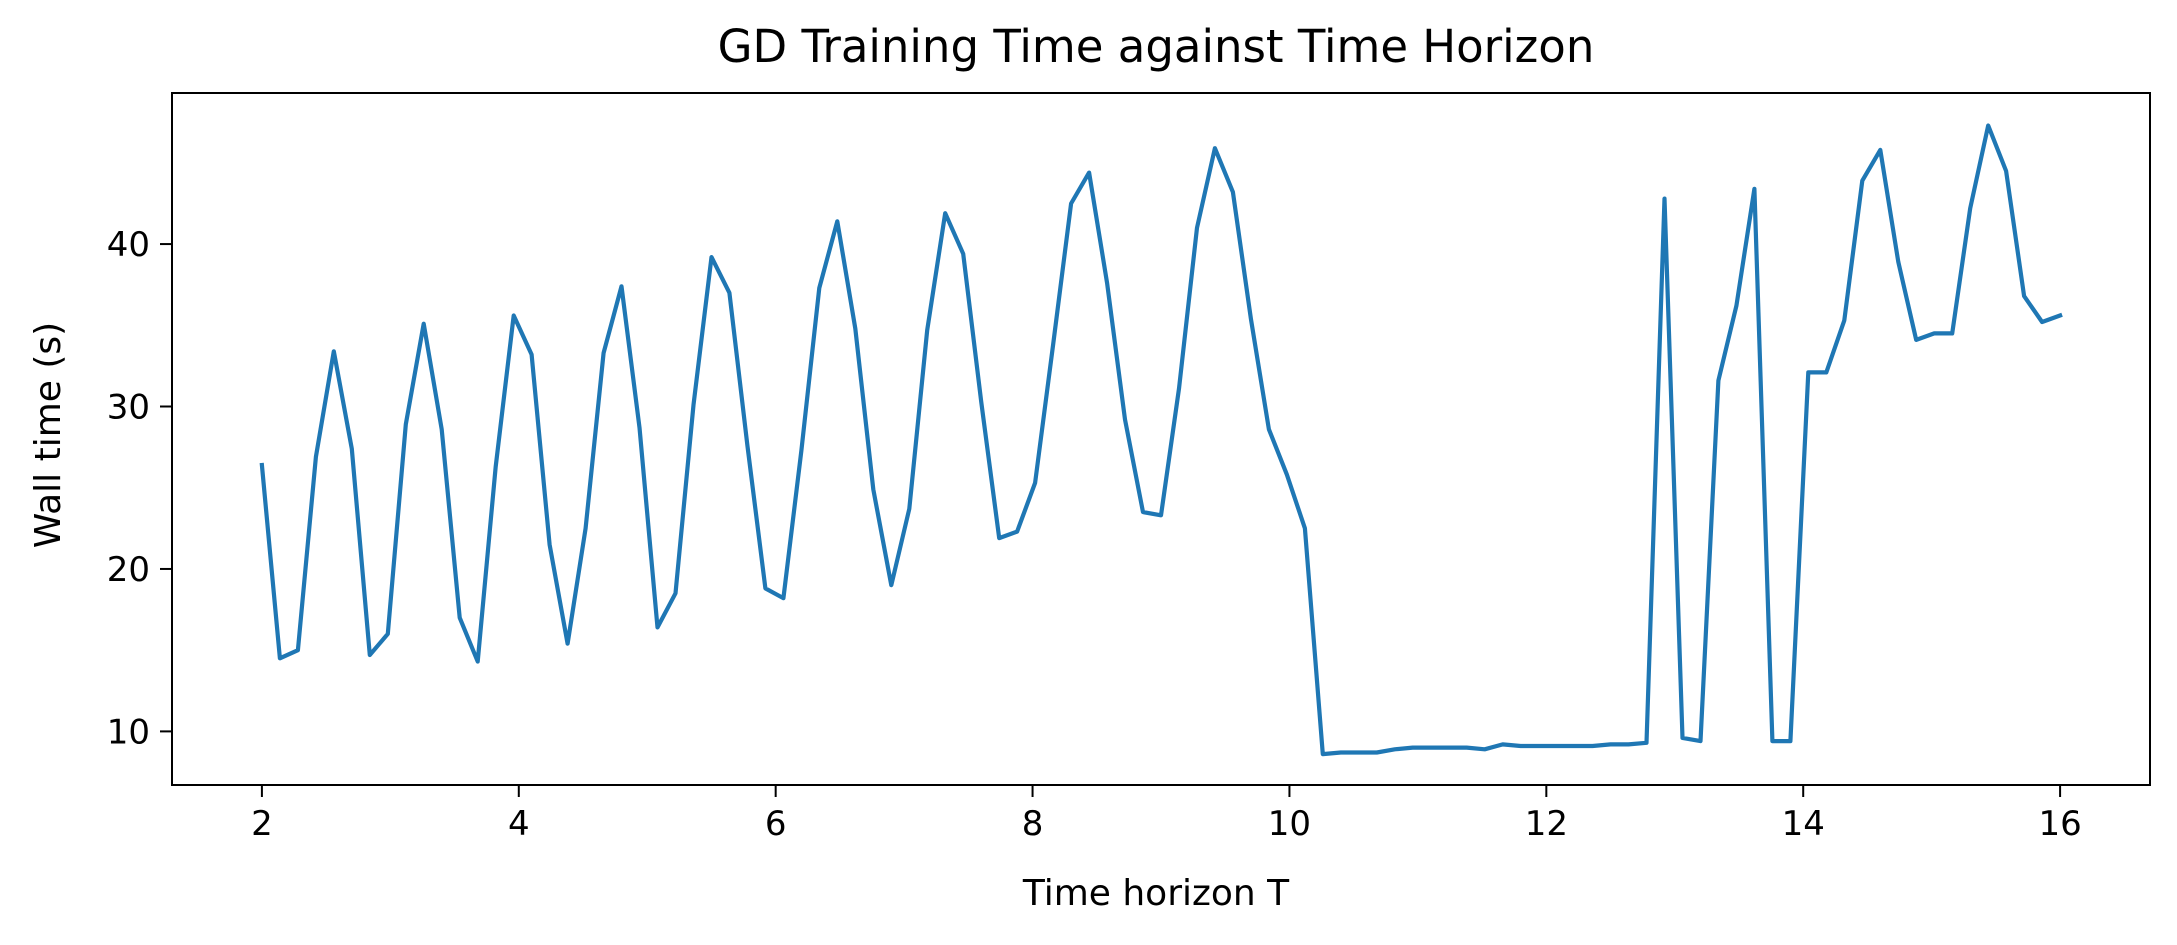 The image size is (2177, 945). I want to click on chart-title: GD Training Time against Time Horizon, so click(1156, 46).